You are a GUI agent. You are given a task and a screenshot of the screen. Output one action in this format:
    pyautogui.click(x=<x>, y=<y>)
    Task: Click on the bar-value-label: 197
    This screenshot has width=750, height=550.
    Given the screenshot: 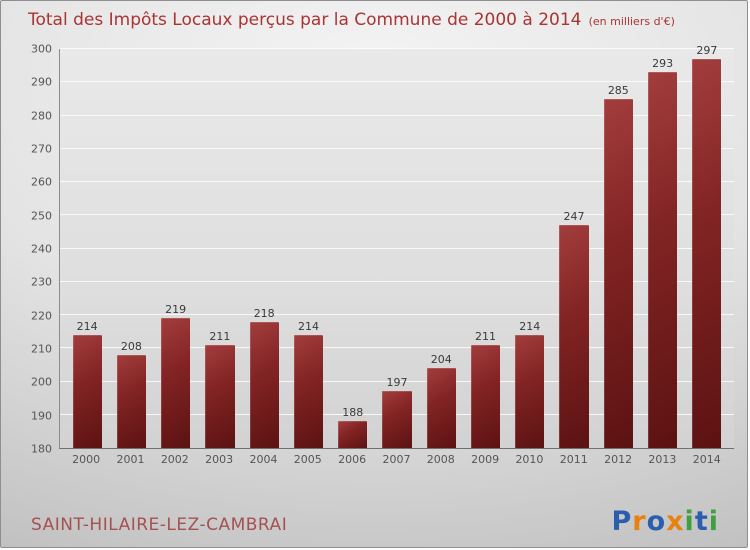 What is the action you would take?
    pyautogui.click(x=397, y=383)
    